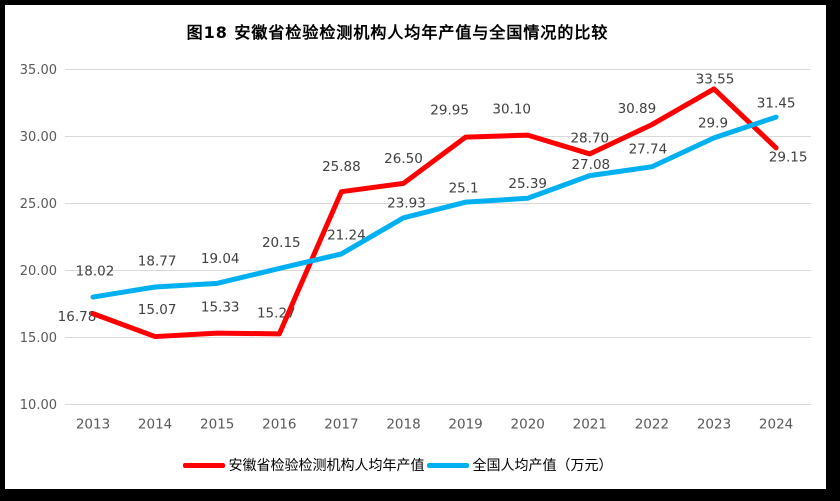 The width and height of the screenshot is (840, 501). I want to click on data-label: 15.33, so click(220, 308).